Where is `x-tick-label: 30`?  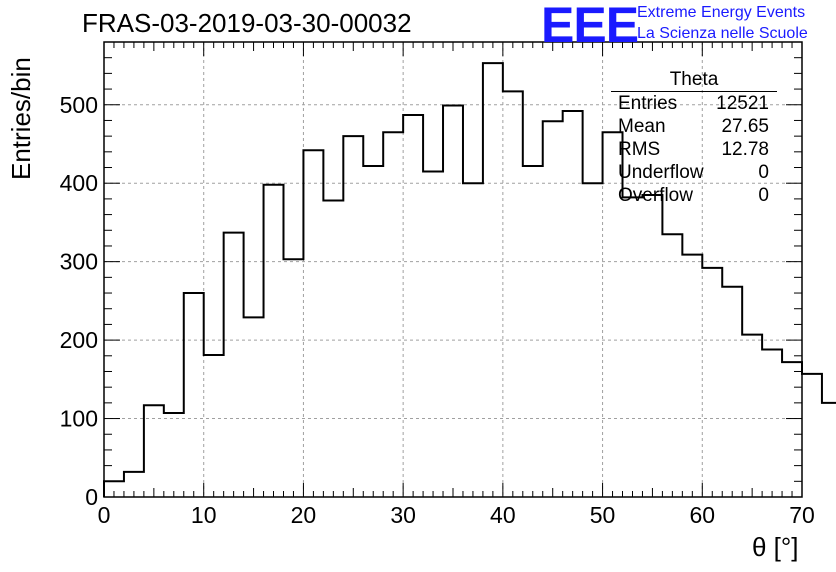
x-tick-label: 30 is located at coordinates (403, 515).